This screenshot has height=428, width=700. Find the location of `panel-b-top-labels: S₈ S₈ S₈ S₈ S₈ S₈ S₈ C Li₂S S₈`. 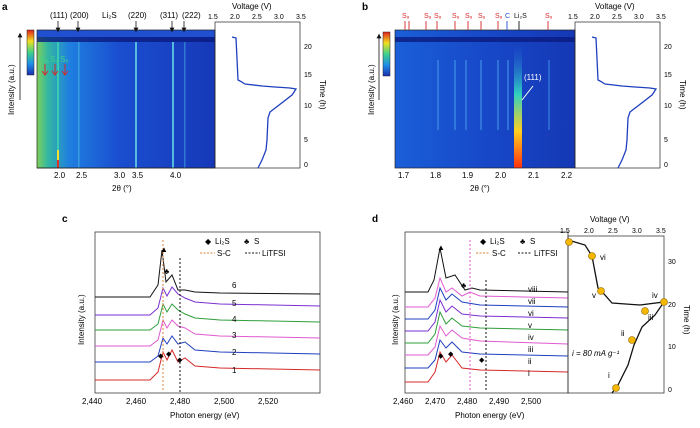

panel-b-top-labels: S₈ S₈ S₈ S₈ S₈ S₈ S₈ C Li₂S S₈ is located at coordinates (477, 21).